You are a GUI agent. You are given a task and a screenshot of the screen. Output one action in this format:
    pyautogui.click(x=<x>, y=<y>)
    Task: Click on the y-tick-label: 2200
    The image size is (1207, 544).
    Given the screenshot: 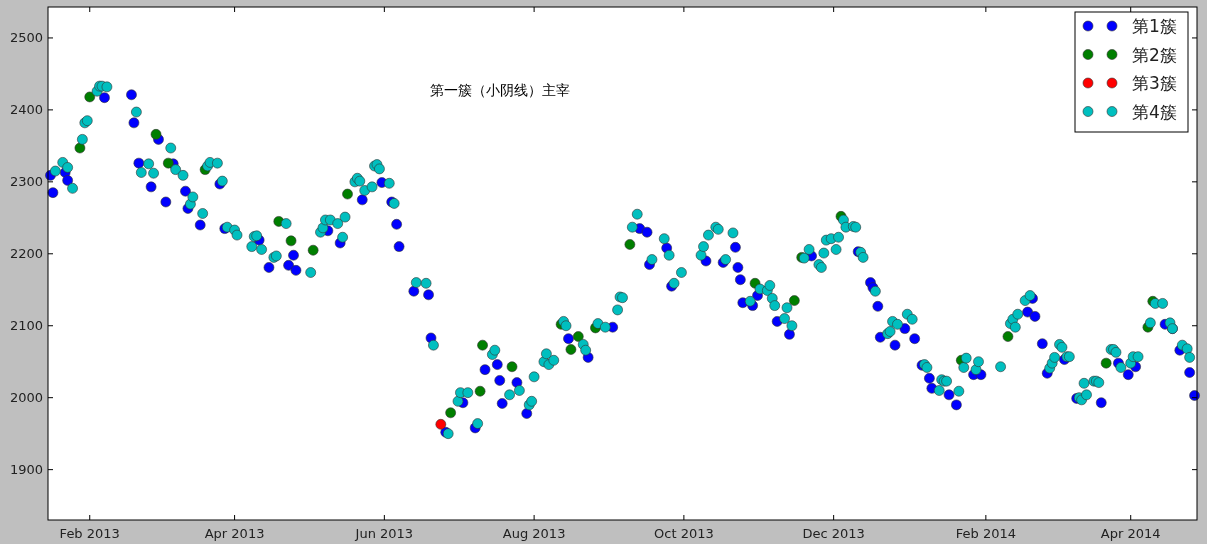 What is the action you would take?
    pyautogui.click(x=26, y=254)
    